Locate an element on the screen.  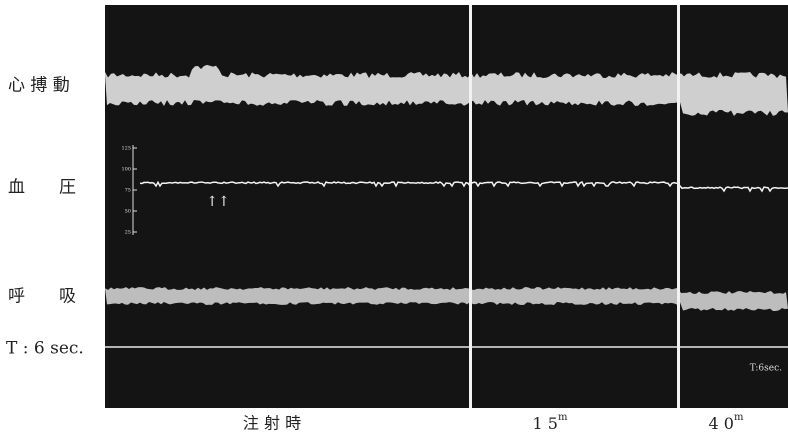
scale-label: 100 is located at coordinates (126, 170).